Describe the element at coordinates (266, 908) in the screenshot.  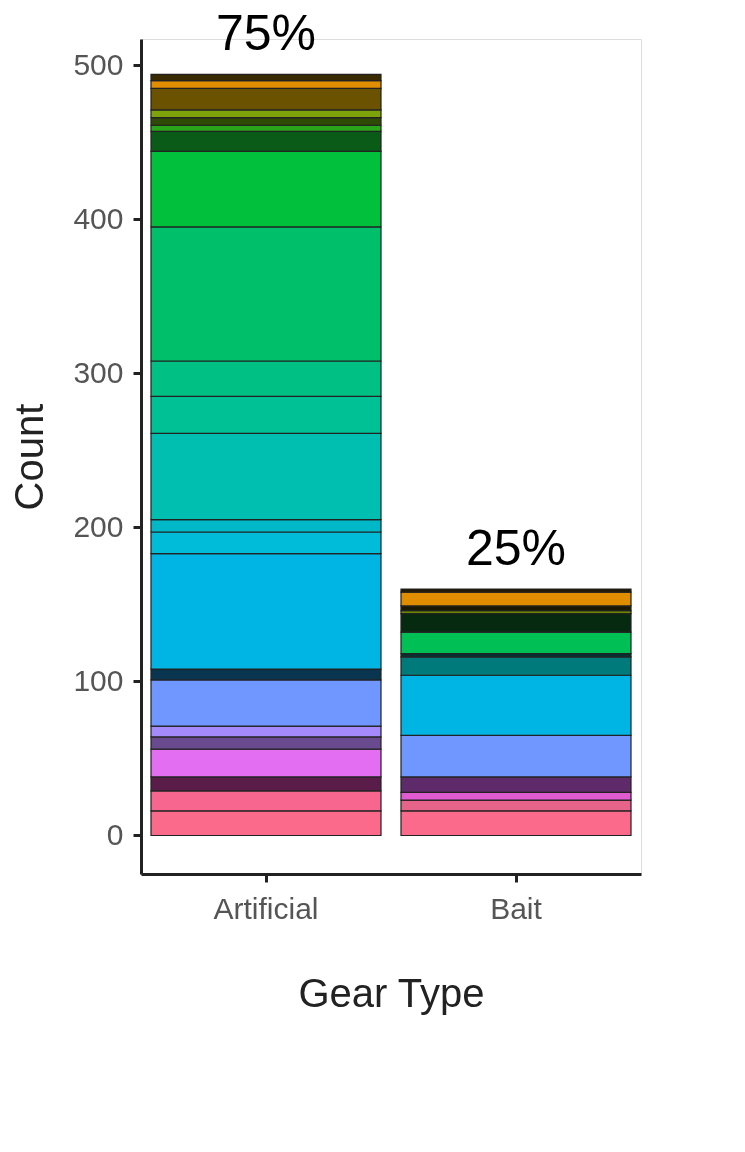
I see `x-tick-label: Artificial` at that location.